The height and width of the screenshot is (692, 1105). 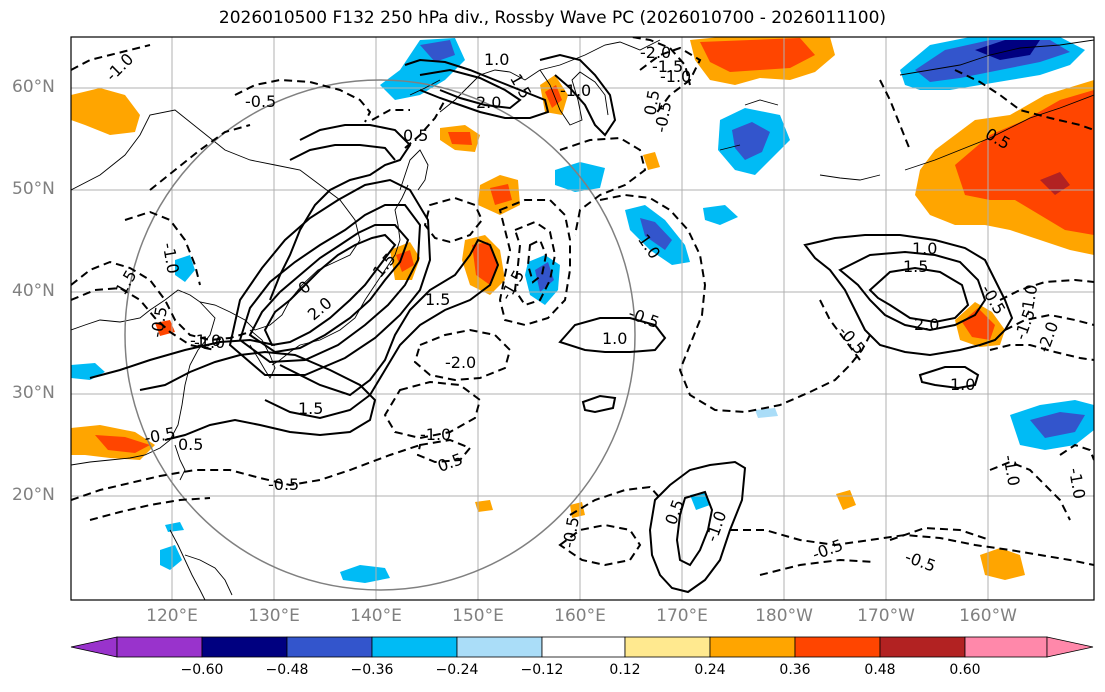 I want to click on lon-label: 150°E, so click(x=478, y=616).